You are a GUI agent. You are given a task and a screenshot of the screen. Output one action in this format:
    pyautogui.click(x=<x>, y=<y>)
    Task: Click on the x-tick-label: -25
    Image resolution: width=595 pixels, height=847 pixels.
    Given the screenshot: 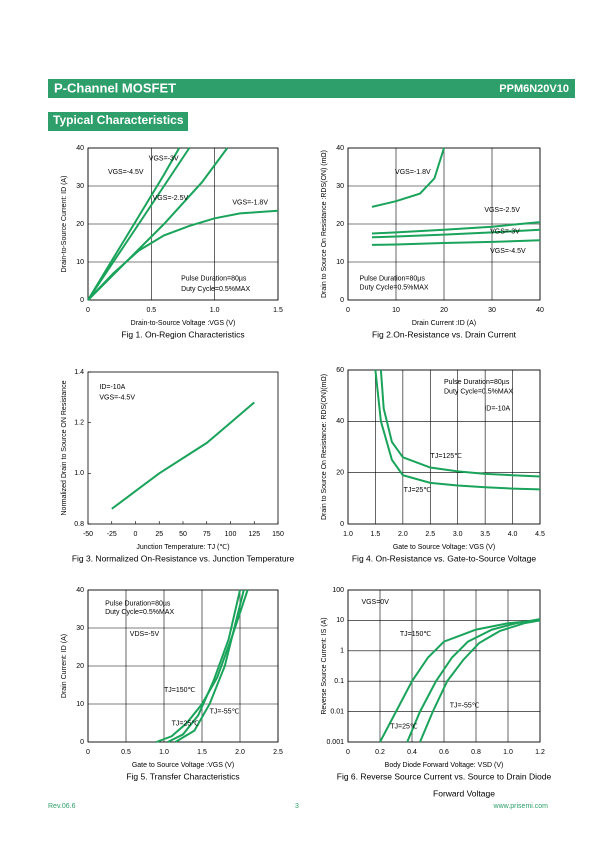 What is the action you would take?
    pyautogui.click(x=112, y=534)
    